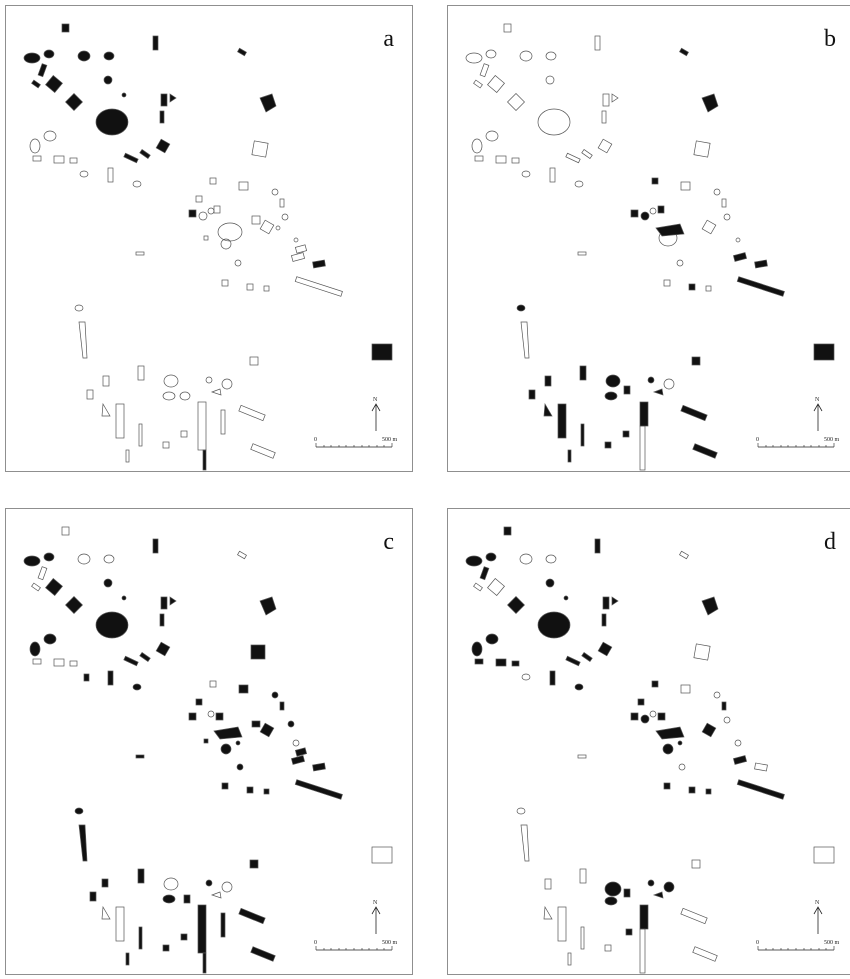  I want to click on panel-label: b, so click(830, 39).